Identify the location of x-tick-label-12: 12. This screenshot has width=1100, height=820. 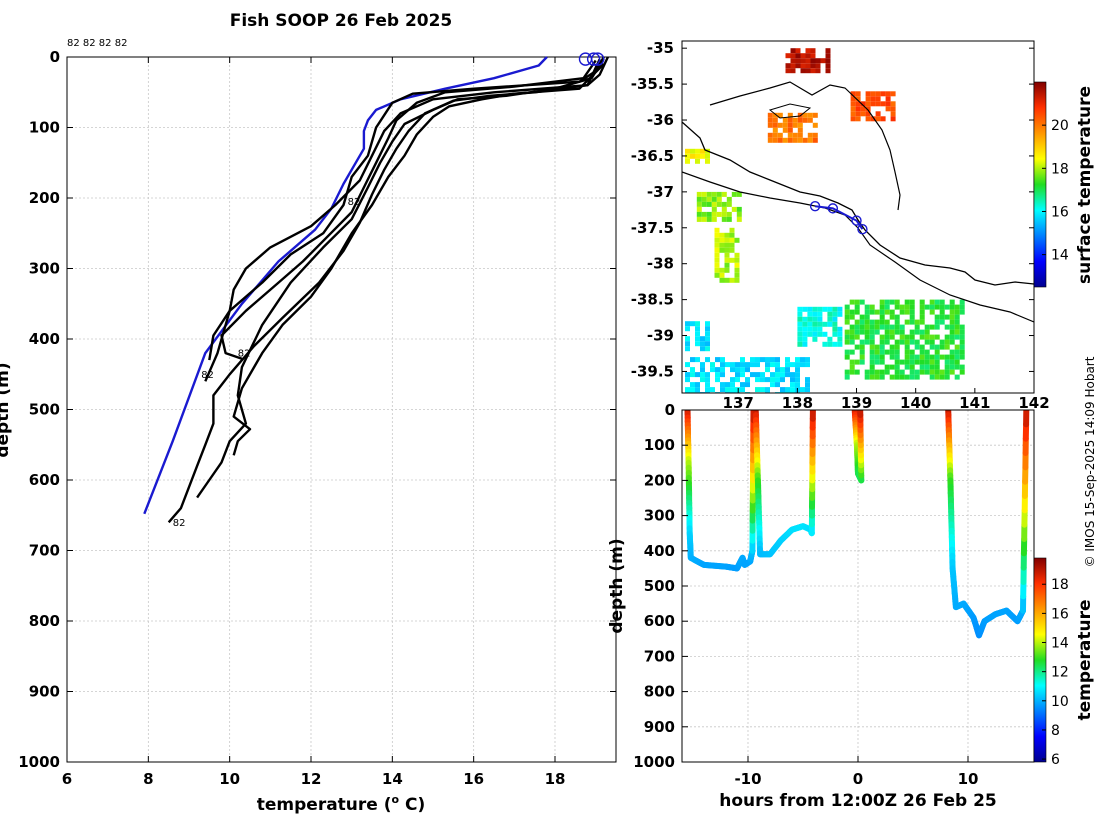
(311, 779).